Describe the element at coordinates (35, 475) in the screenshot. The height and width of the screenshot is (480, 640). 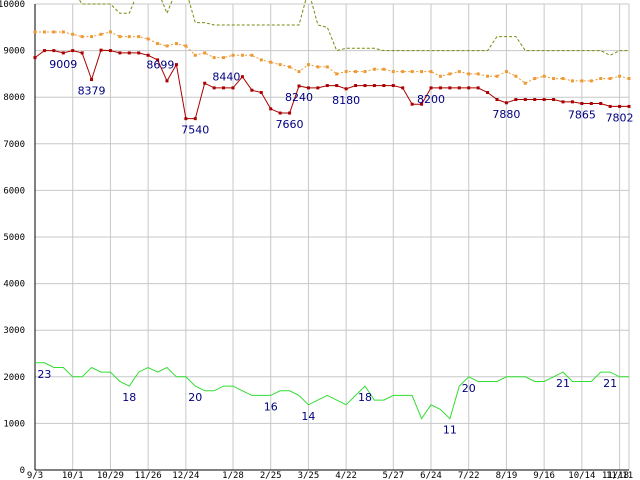
I see `x-tick-label: 9/3` at that location.